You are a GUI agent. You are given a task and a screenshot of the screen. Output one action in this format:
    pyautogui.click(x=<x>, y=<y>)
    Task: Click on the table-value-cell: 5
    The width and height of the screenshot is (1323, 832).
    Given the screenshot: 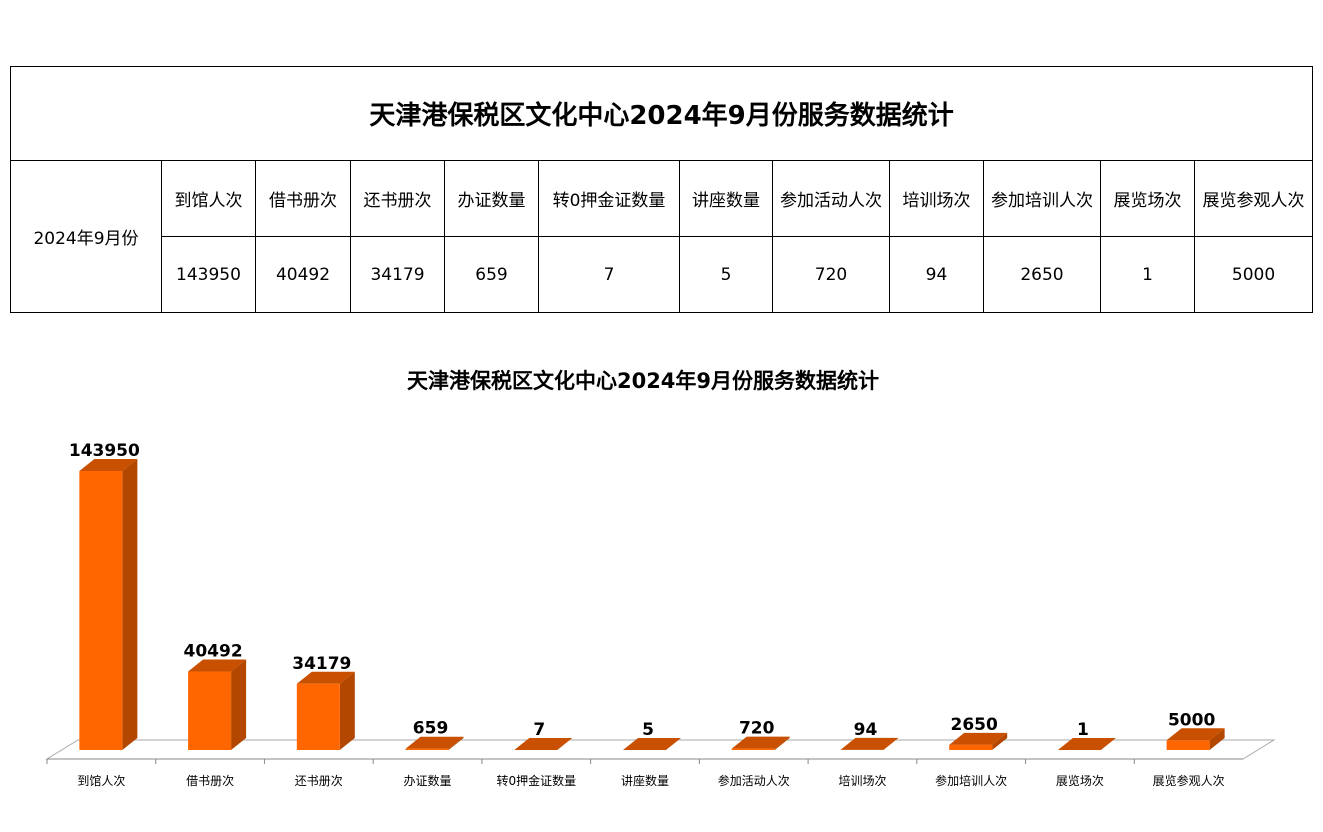 What is the action you would take?
    pyautogui.click(x=726, y=274)
    